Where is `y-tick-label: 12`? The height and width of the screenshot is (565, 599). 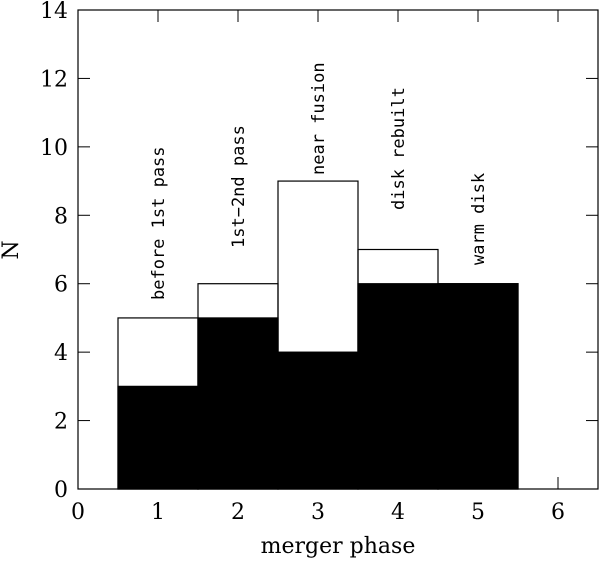
y-tick-label: 12 is located at coordinates (54, 79).